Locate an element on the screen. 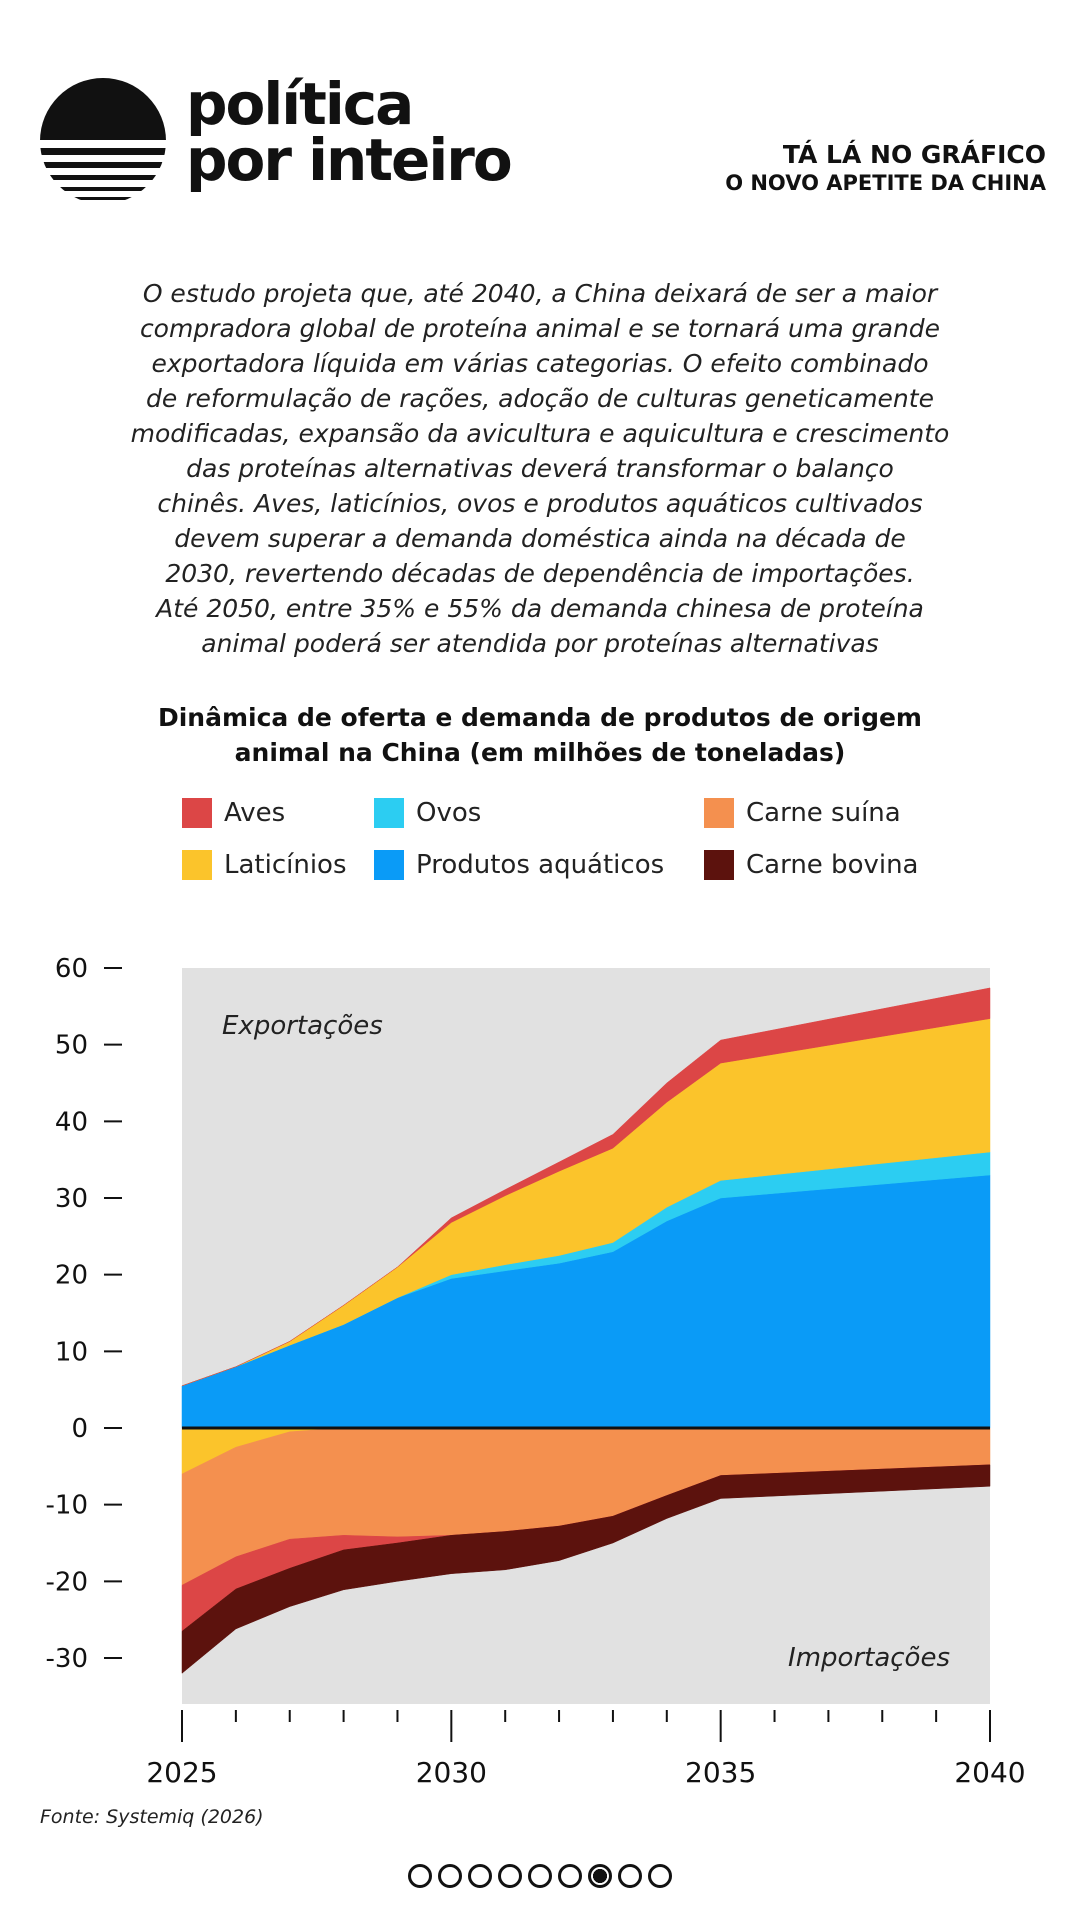  legend-item: Laticínios is located at coordinates (264, 865).